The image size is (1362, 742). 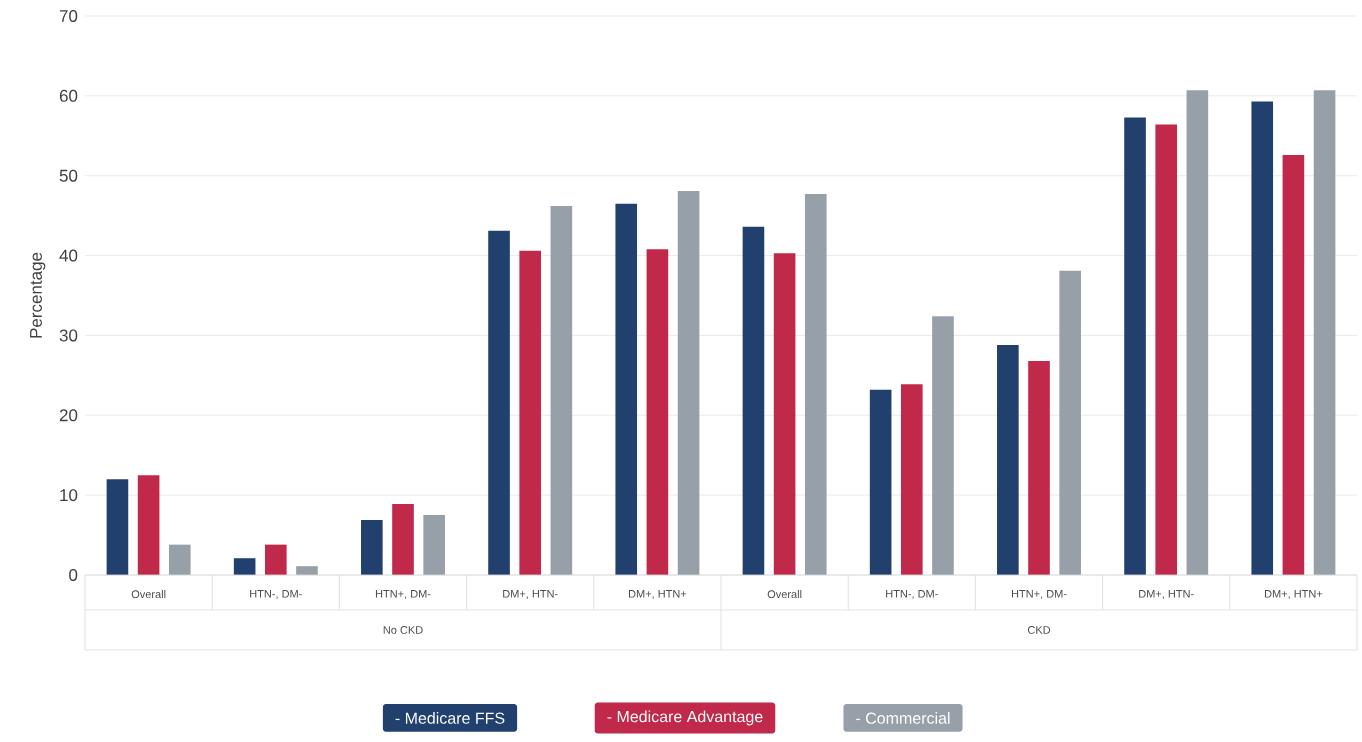 I want to click on y-tick-label: 30, so click(x=68, y=335).